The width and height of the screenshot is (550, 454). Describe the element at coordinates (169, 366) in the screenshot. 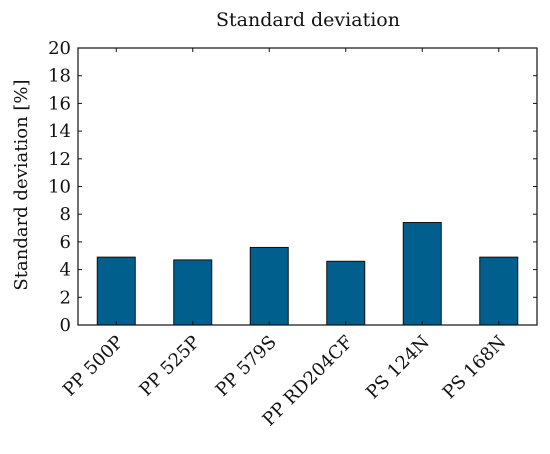

I see `x-tick-label-1: PP 525P` at that location.